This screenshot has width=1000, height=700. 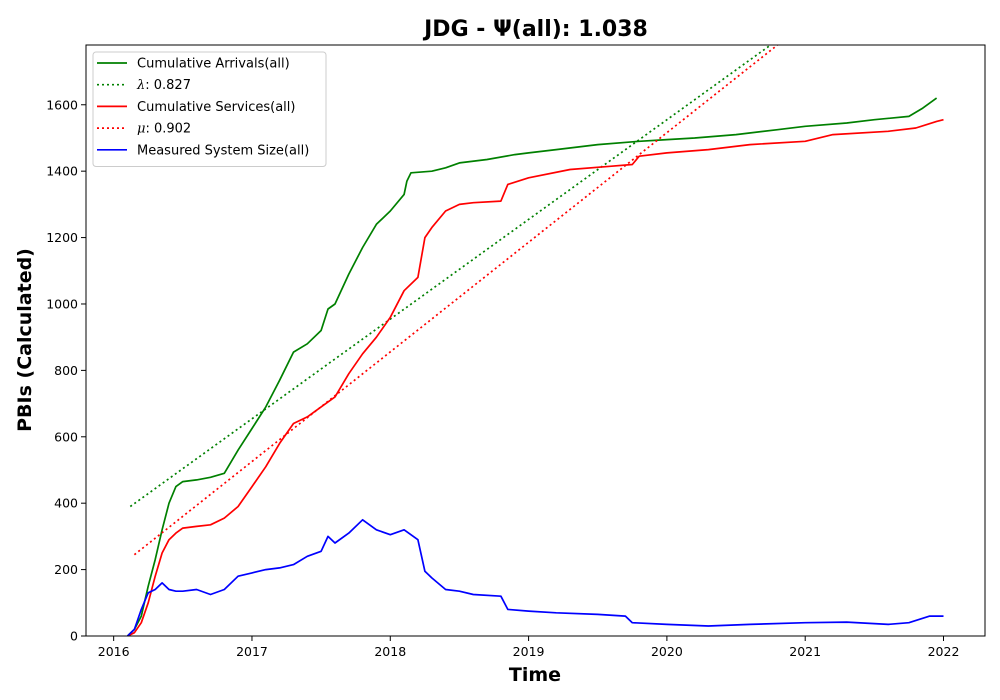 What do you see at coordinates (66, 370) in the screenshot?
I see `y-tick-label: 800` at bounding box center [66, 370].